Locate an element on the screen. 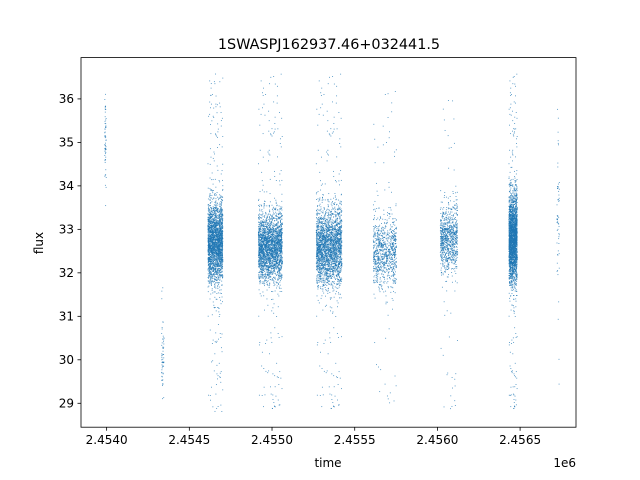  point-cluster is located at coordinates (163, 343).